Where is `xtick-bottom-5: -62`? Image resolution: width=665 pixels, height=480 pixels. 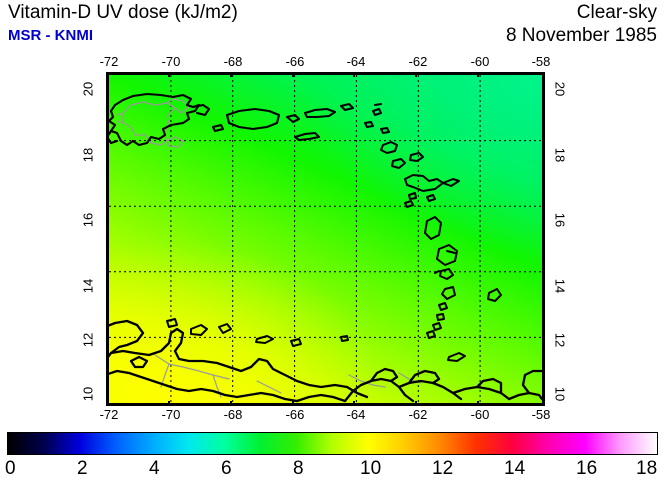
xtick-bottom-5: -62 is located at coordinates (418, 414).